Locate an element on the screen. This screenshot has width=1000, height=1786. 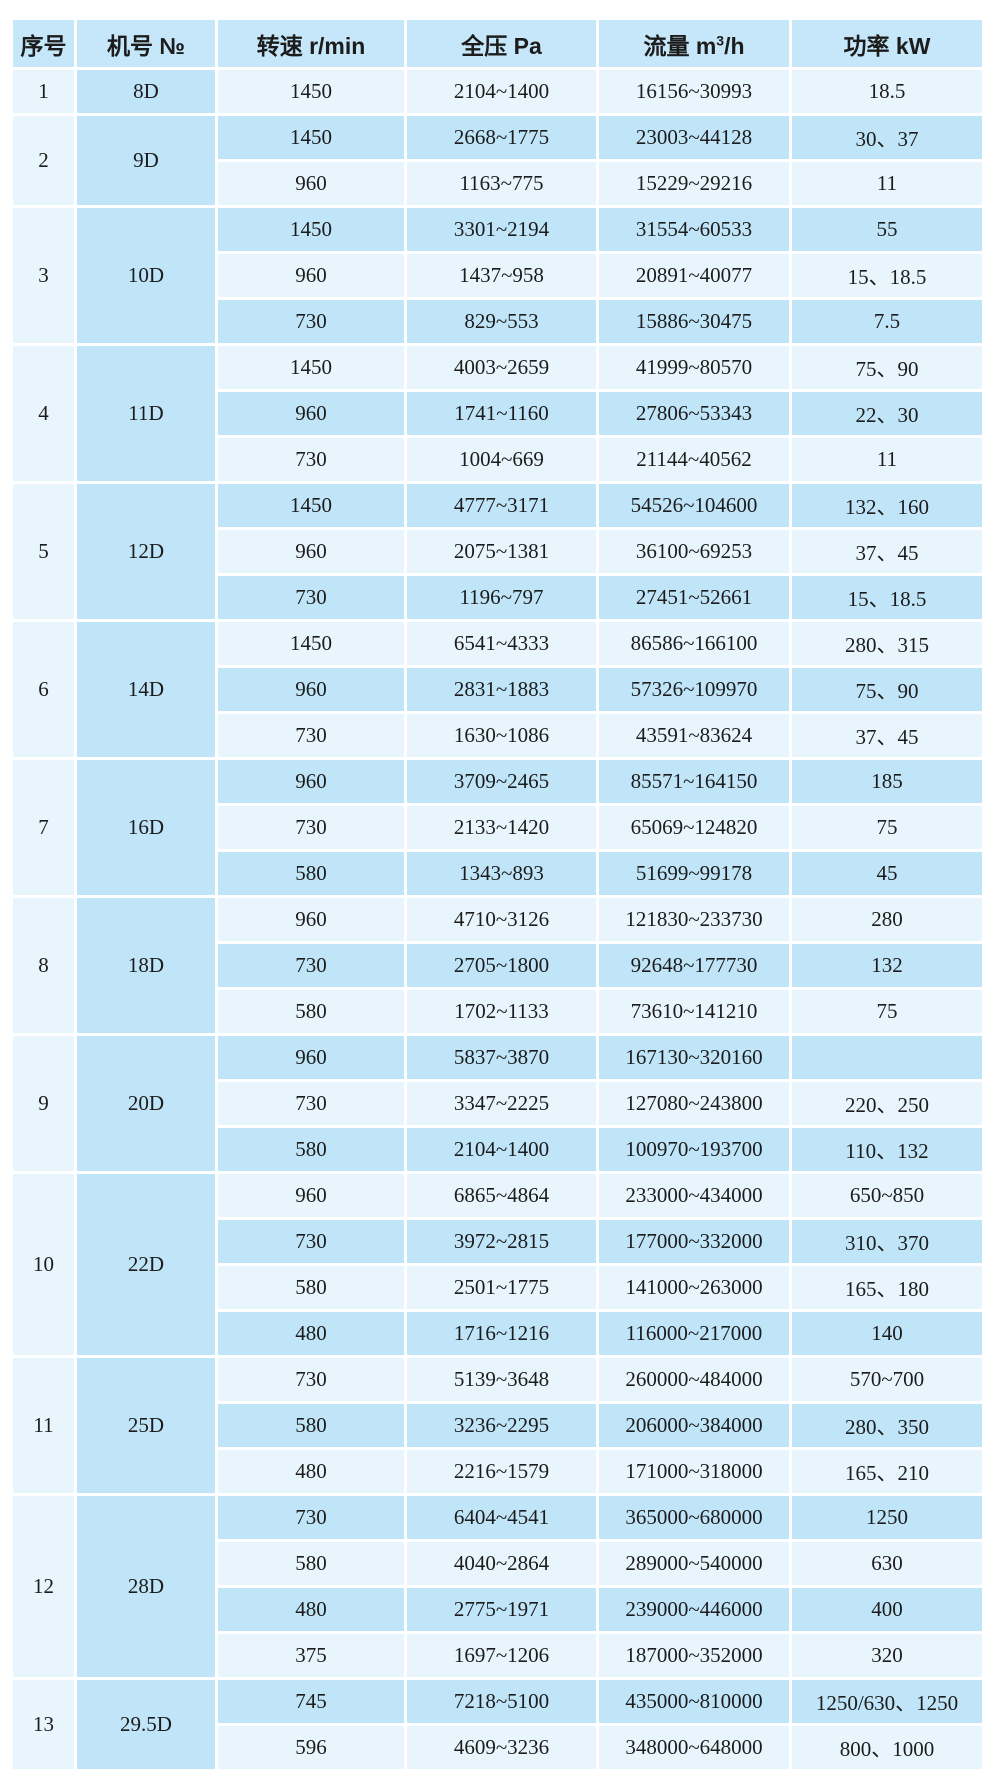
table-row: 960 1741~1160 27806~53343 22、30 is located at coordinates (497, 413).